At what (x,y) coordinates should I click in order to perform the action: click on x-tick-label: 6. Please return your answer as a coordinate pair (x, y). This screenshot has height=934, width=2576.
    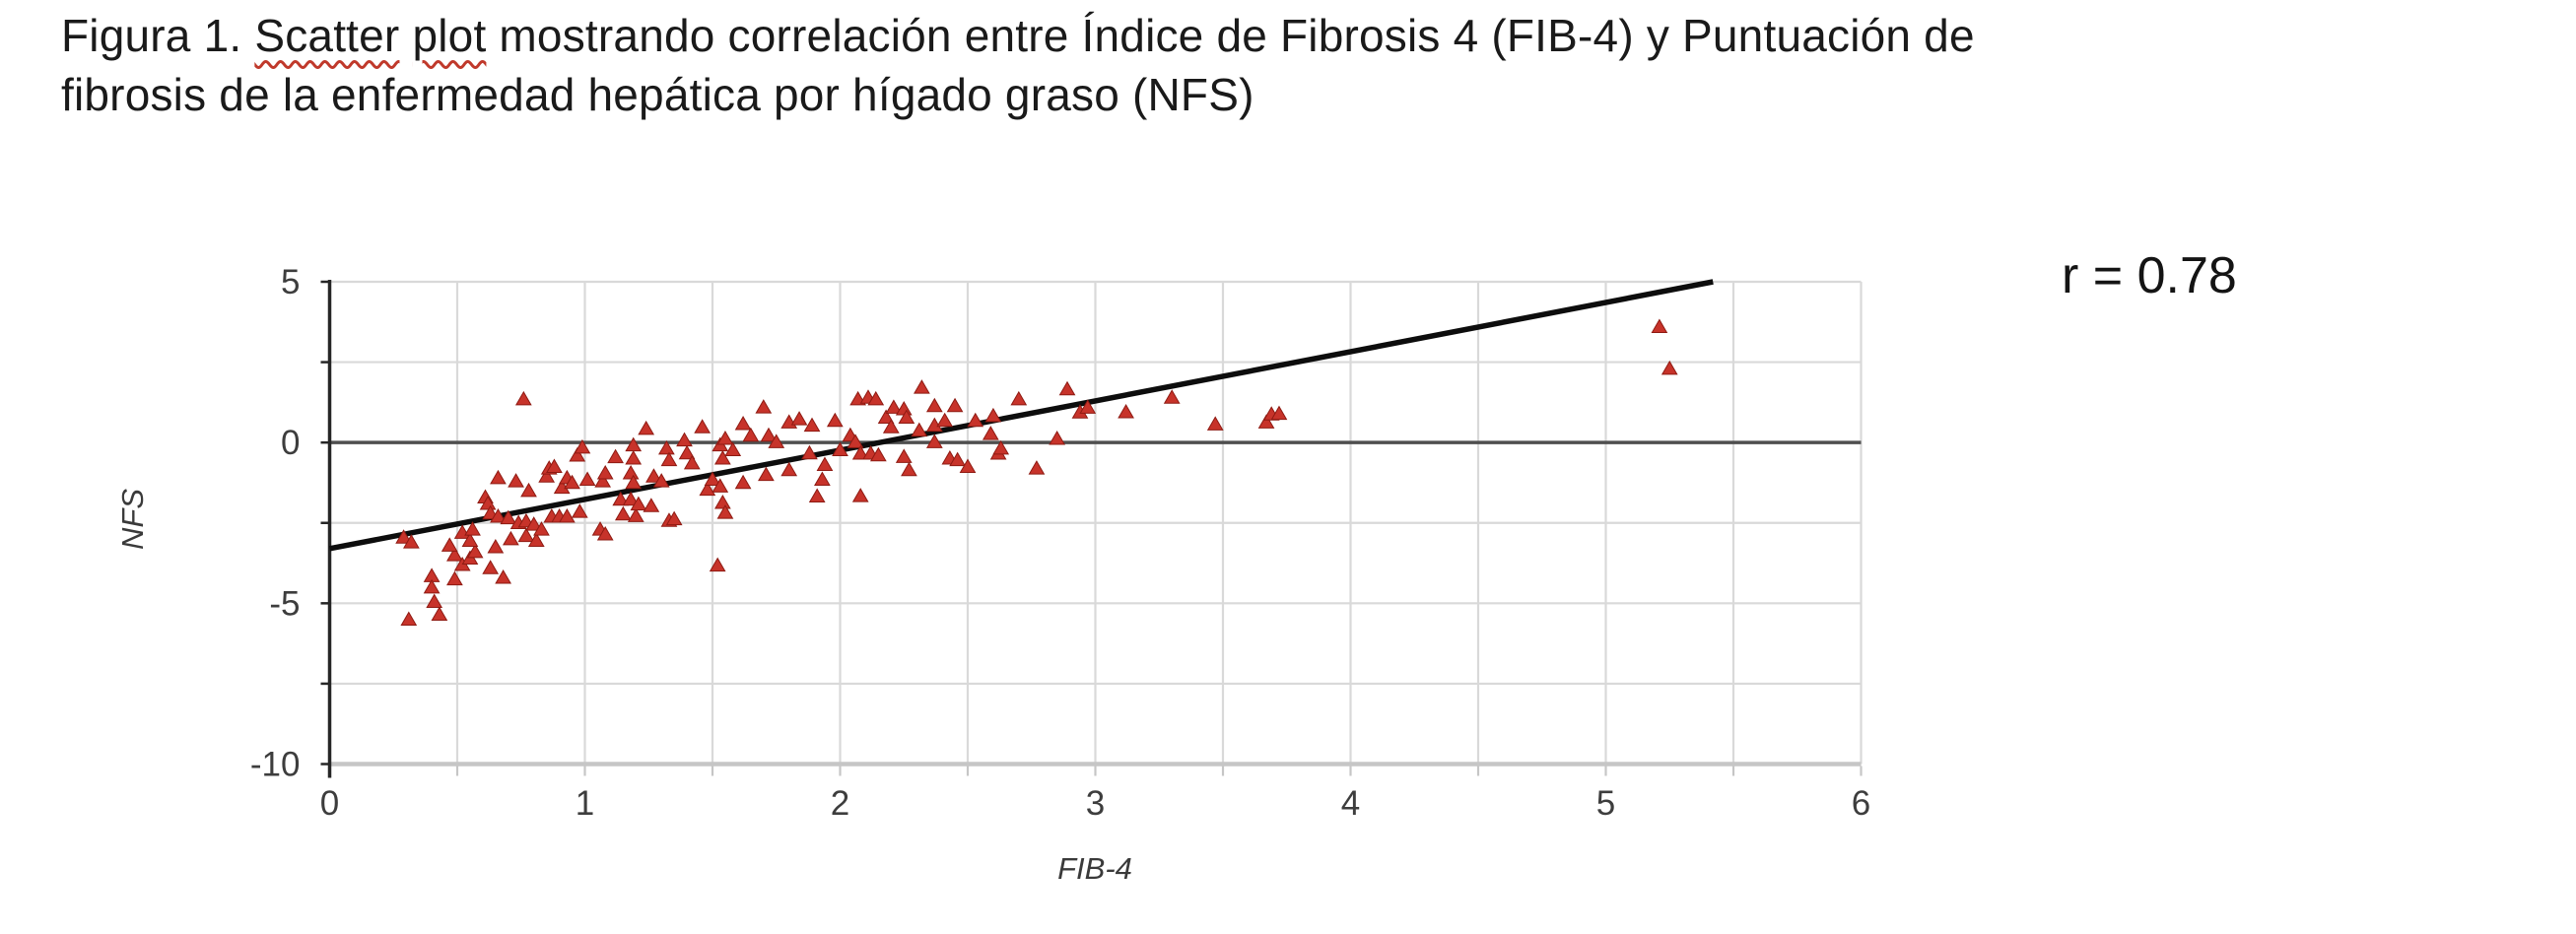
    Looking at the image, I should click on (1861, 803).